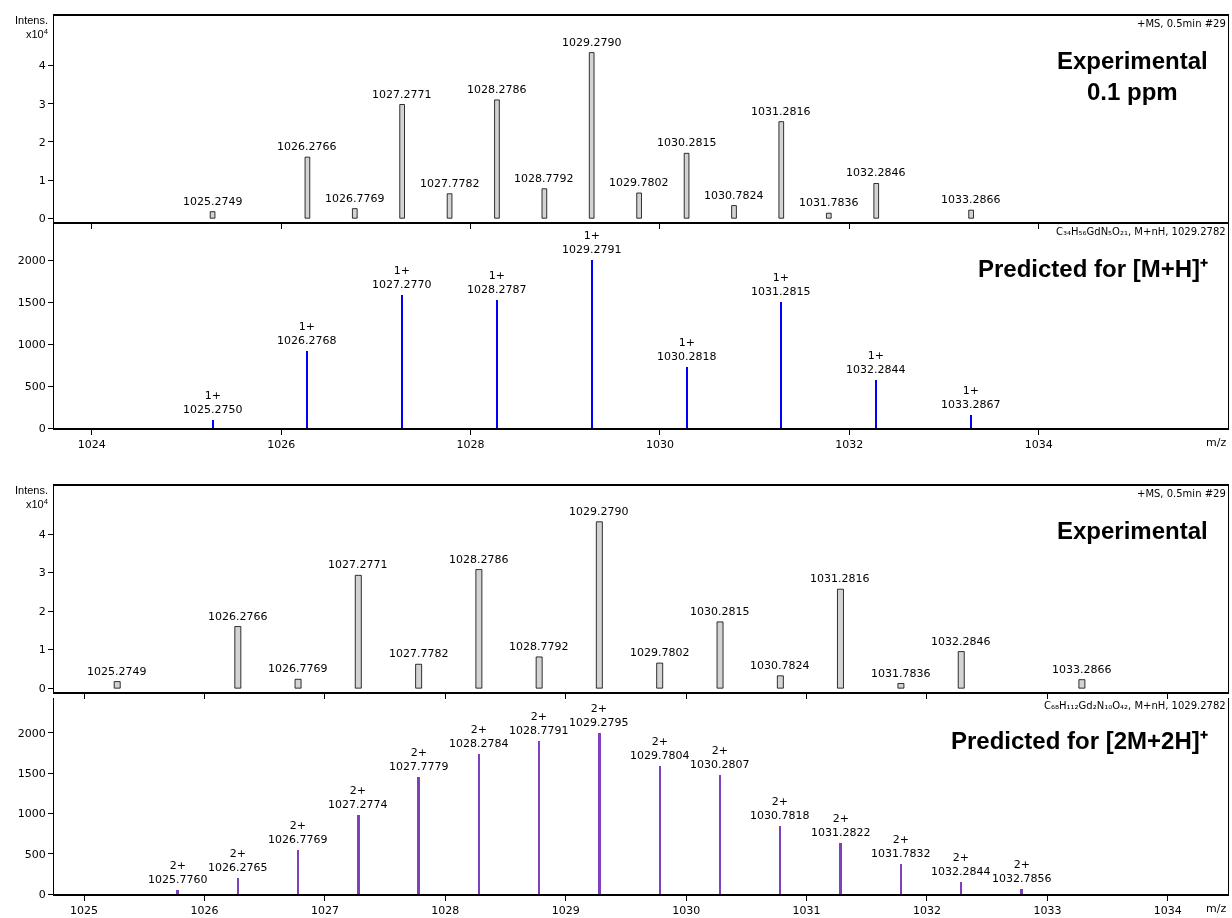  What do you see at coordinates (841, 826) in the screenshot?
I see `annotation: 2+ 1031.2822` at bounding box center [841, 826].